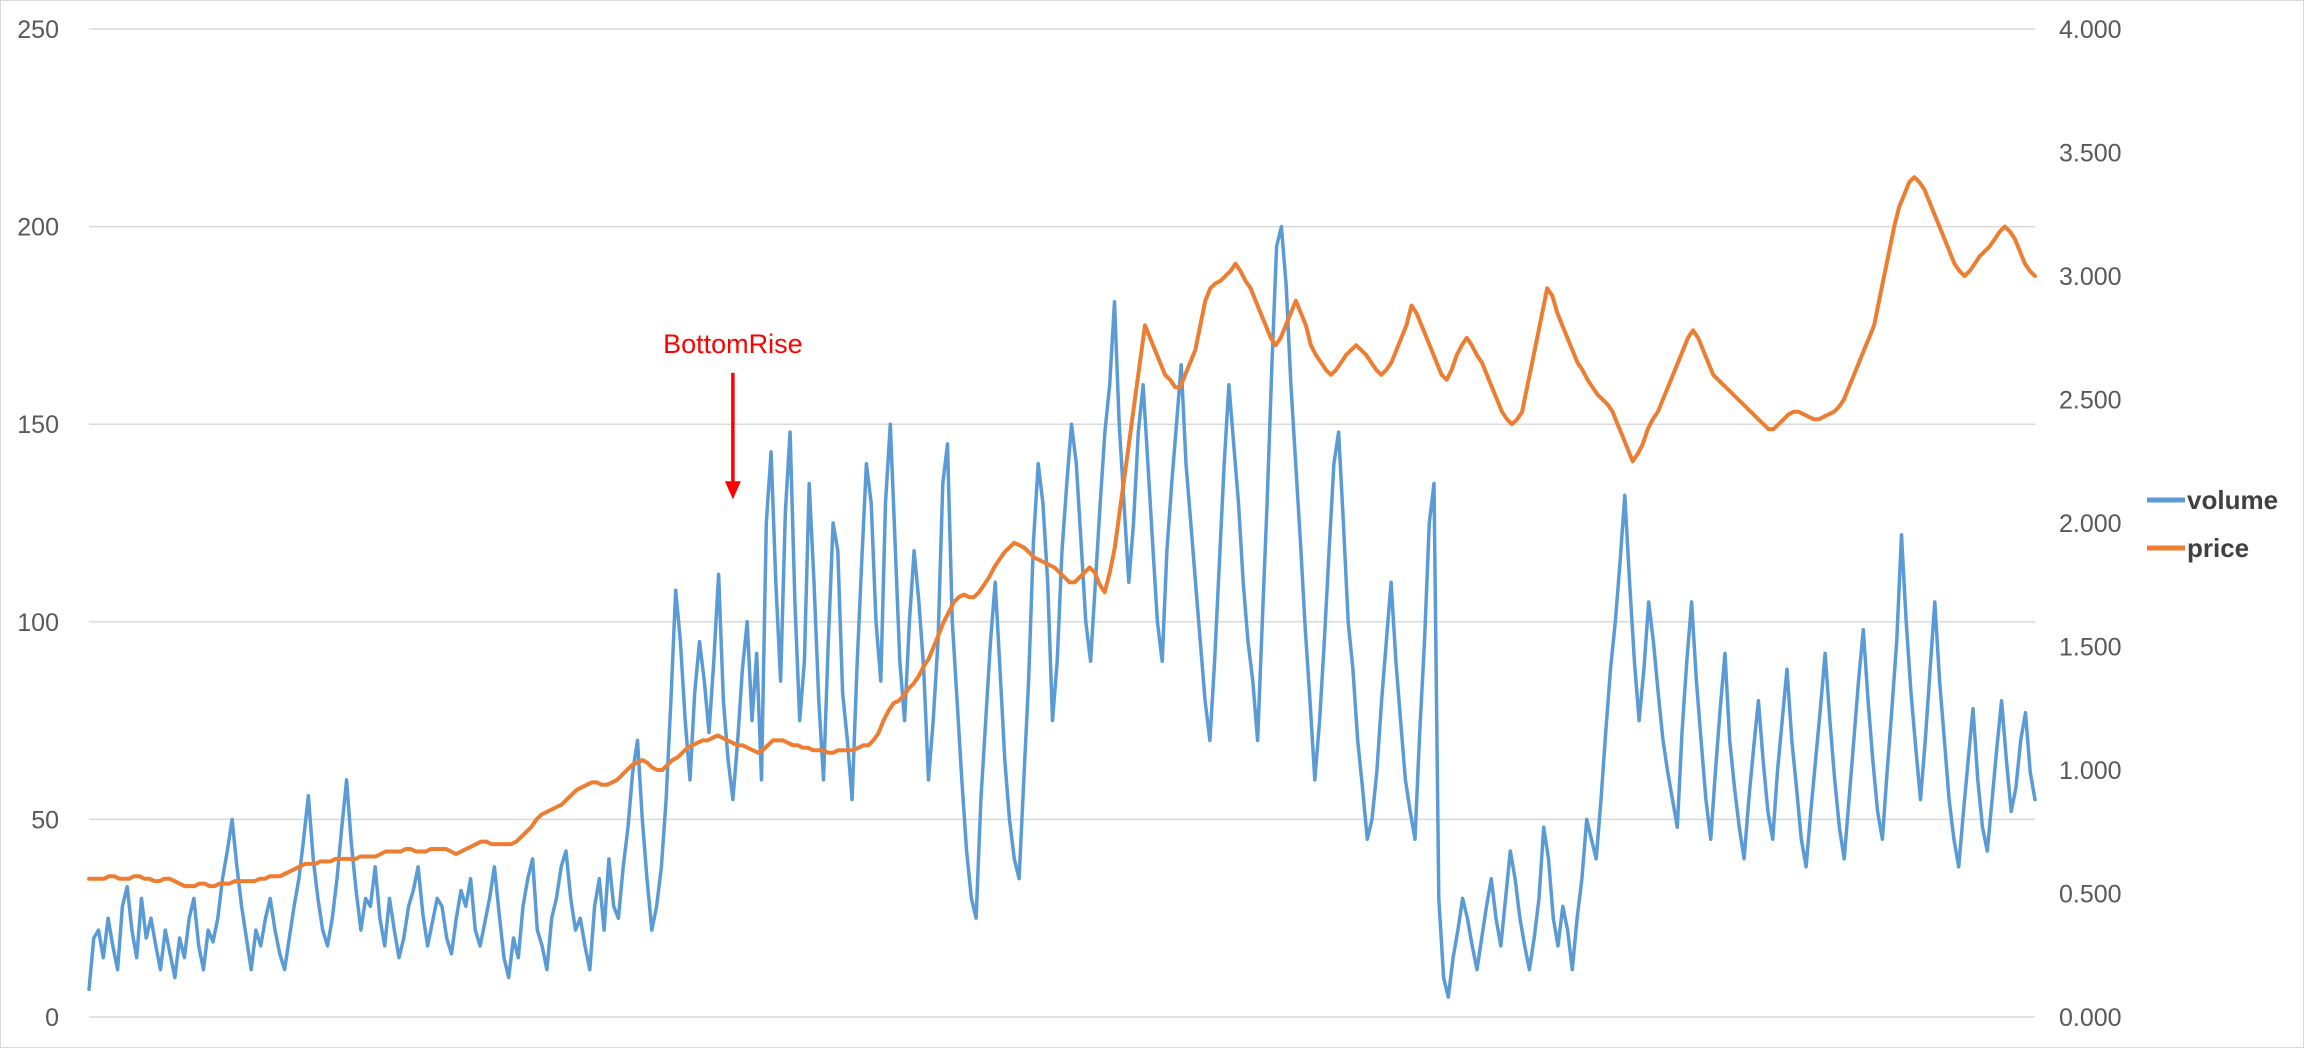  I want to click on legend-label: volume, so click(2232, 500).